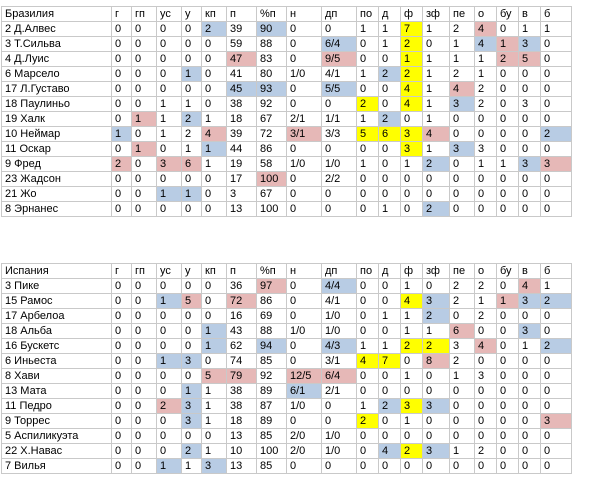 This screenshot has height=494, width=600. I want to click on stat-cell: 97, so click(271, 286).